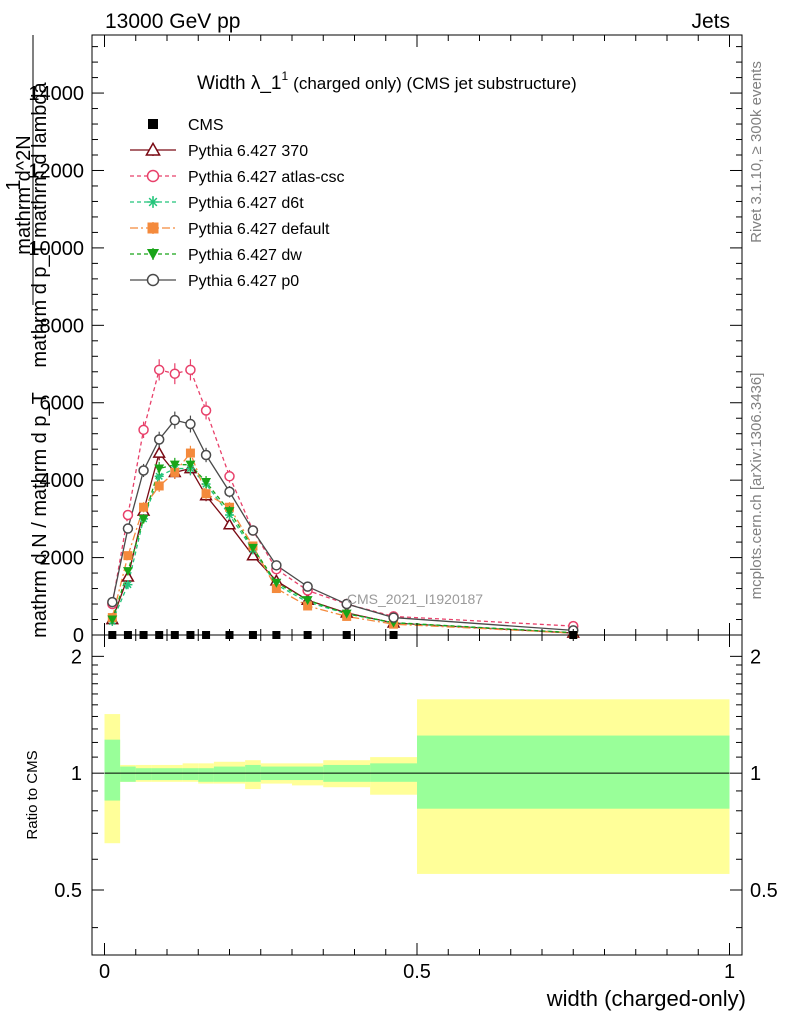  What do you see at coordinates (76, 774) in the screenshot?
I see `ratio-y-tick-label: 1` at bounding box center [76, 774].